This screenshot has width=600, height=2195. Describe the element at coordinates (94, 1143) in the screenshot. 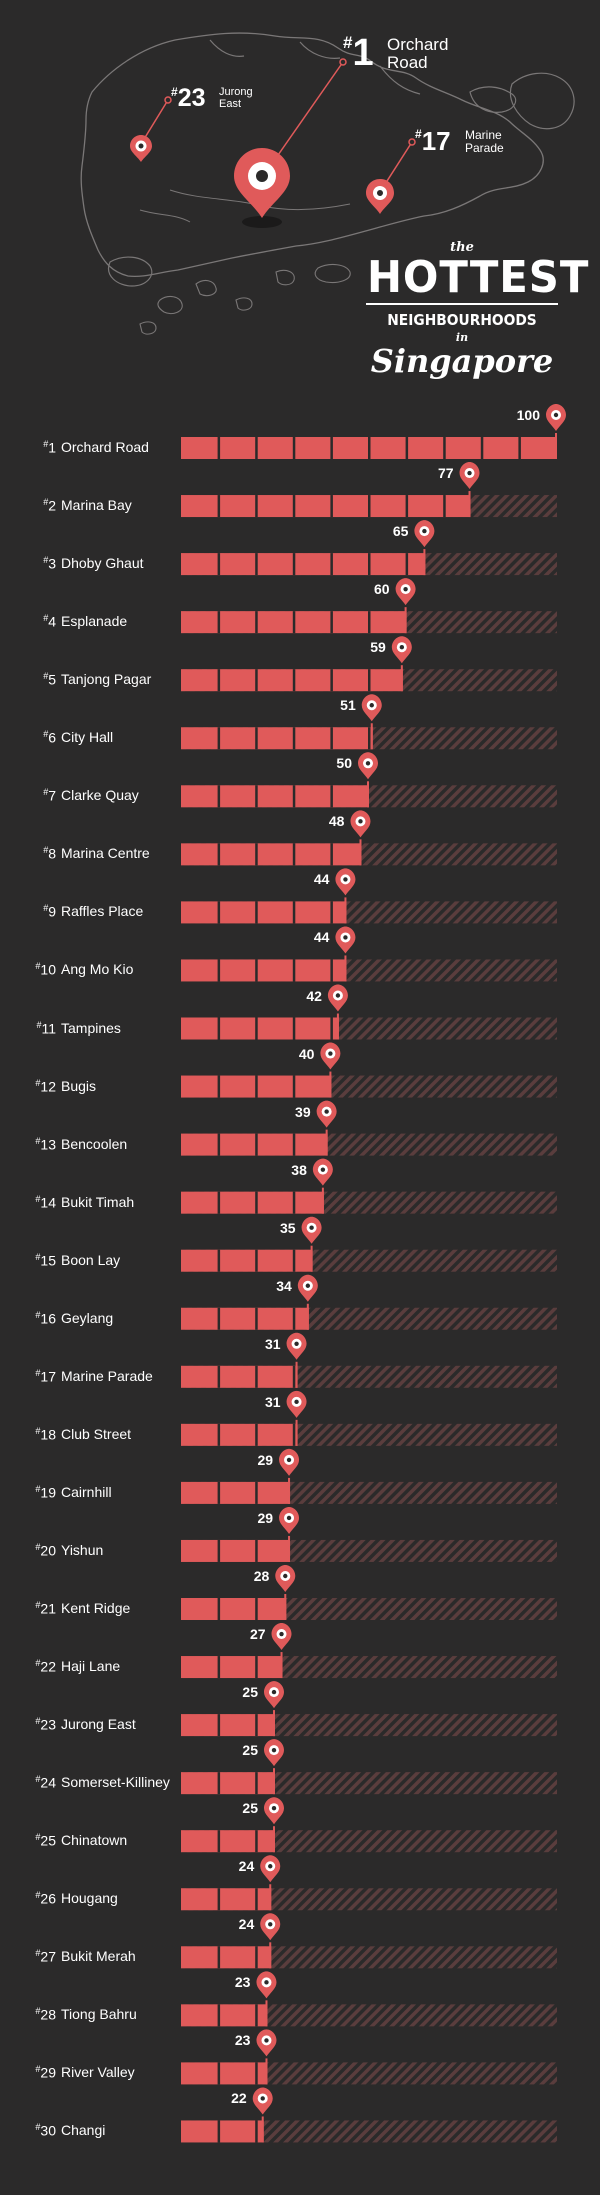

I see `neighbourhood-label-13: Bencoolen` at that location.